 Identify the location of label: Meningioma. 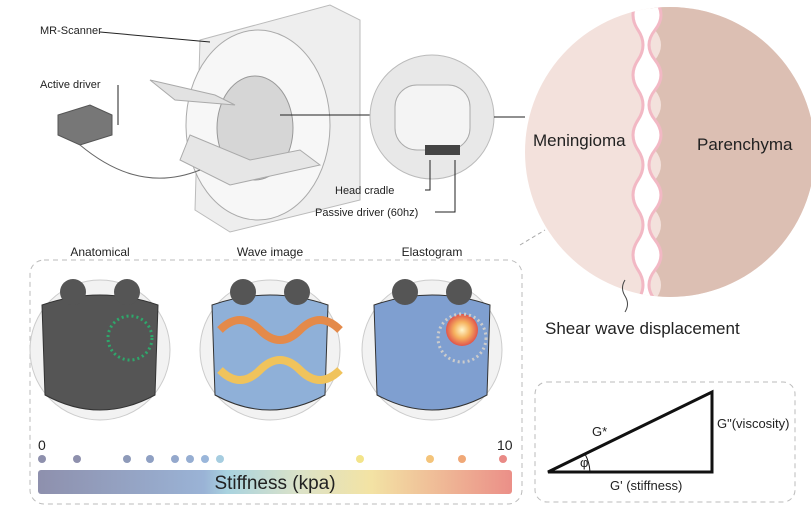
(579, 140).